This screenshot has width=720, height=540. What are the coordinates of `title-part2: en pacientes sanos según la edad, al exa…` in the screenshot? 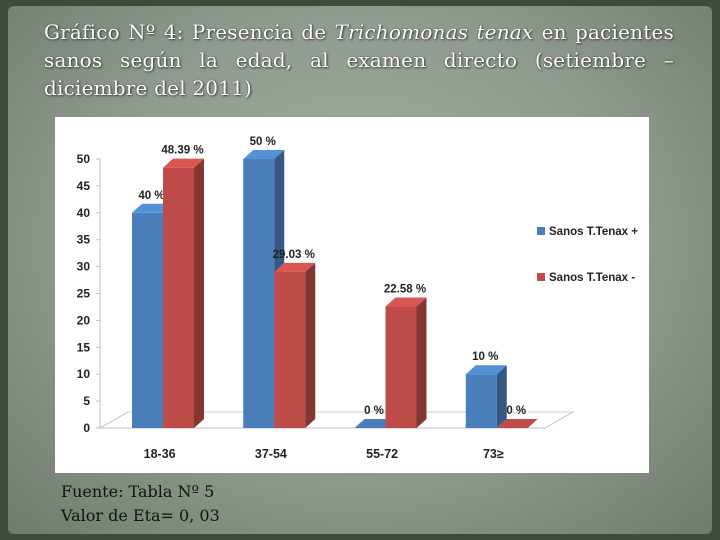 It's located at (359, 60).